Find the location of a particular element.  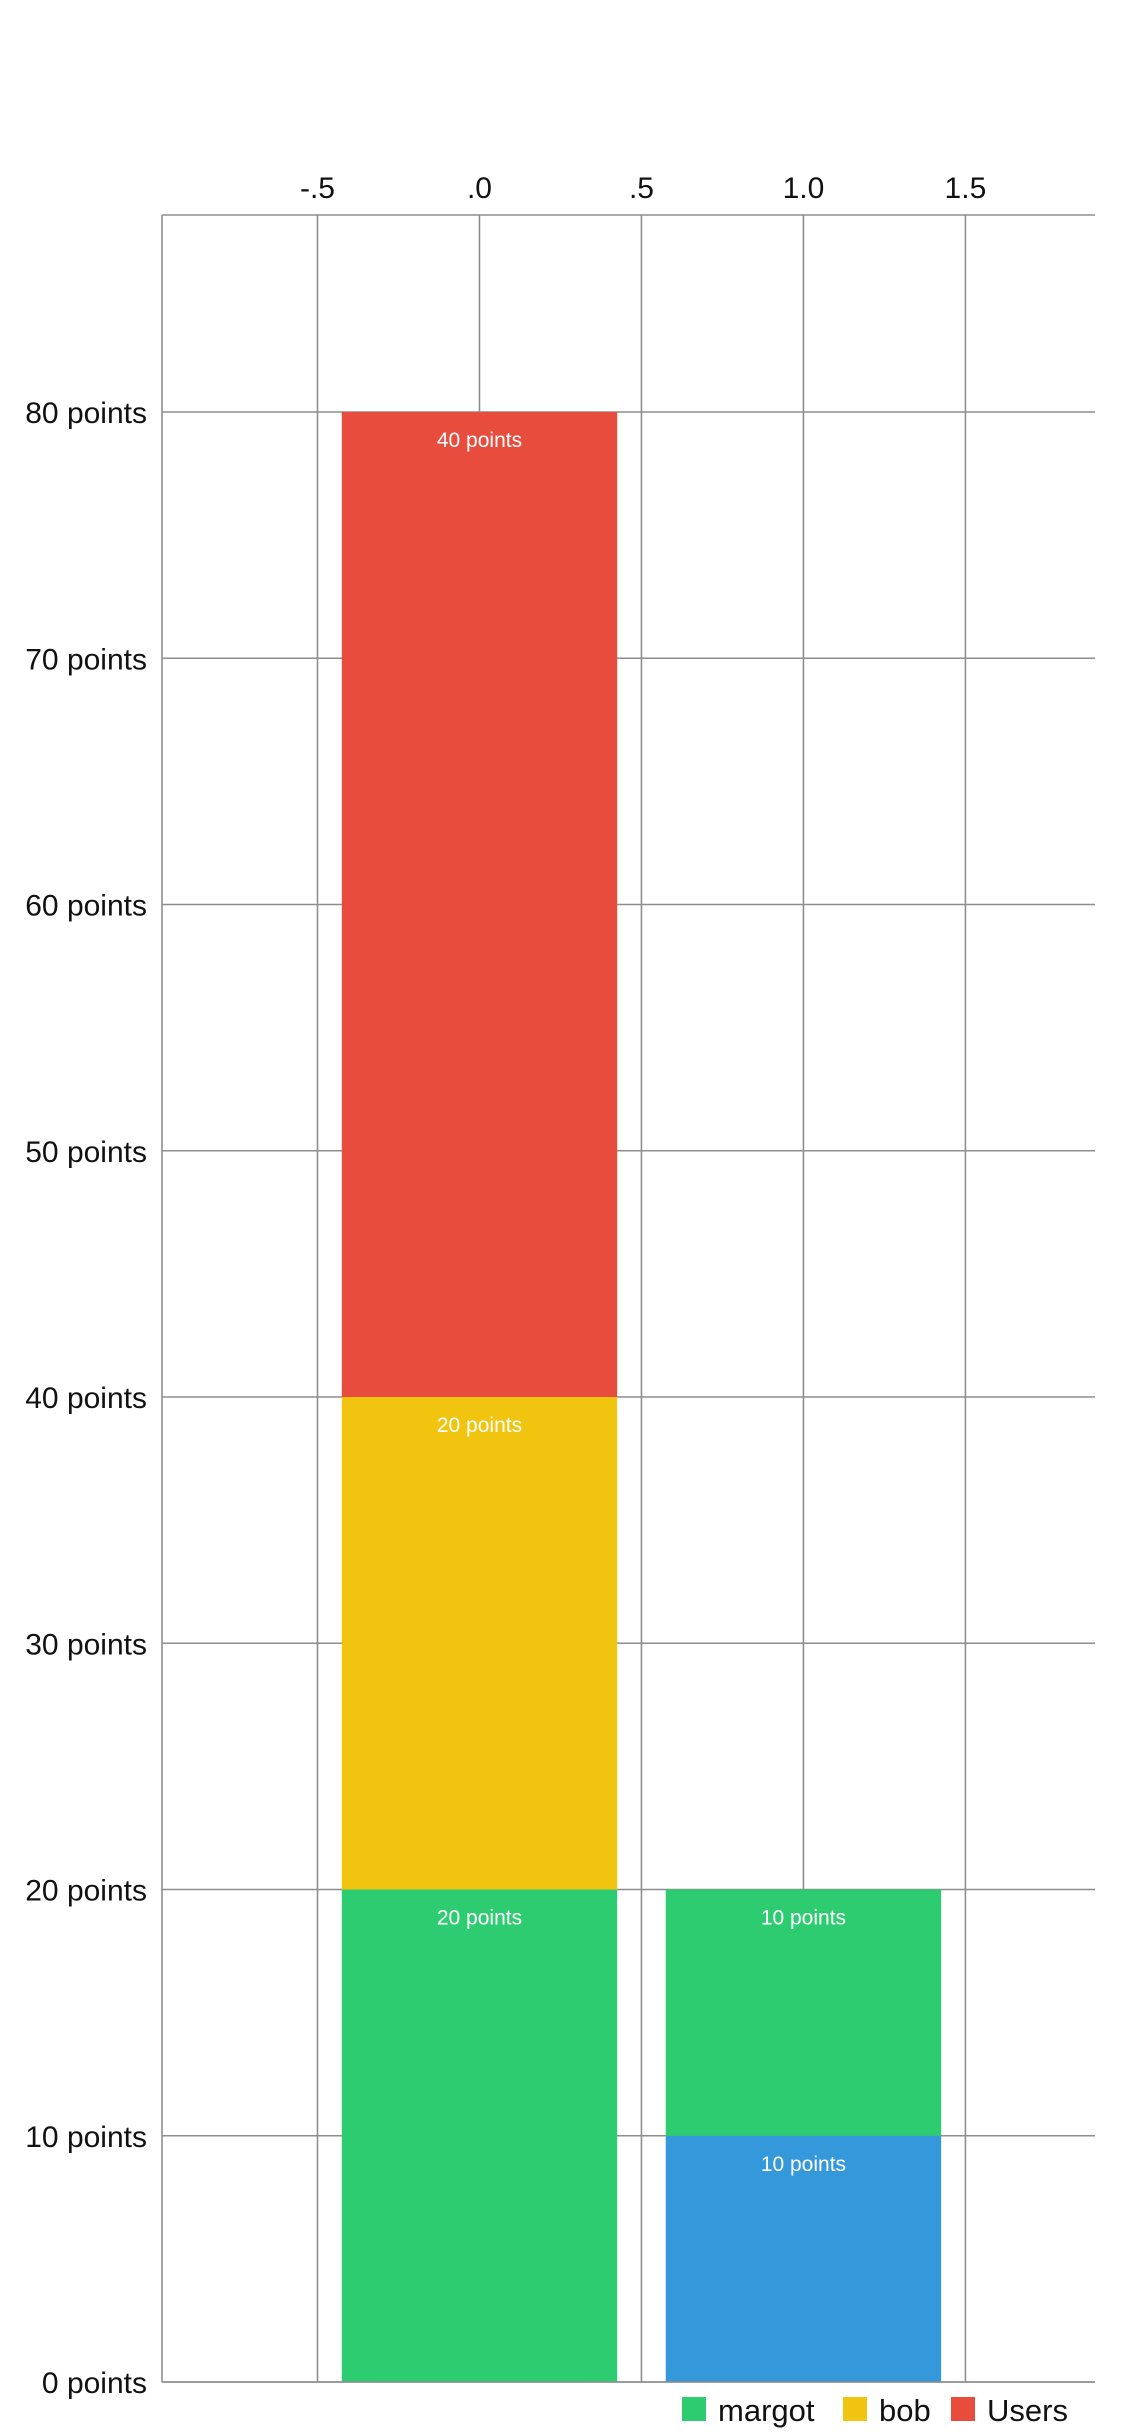

y-tick-label: 80 points is located at coordinates (86, 413).